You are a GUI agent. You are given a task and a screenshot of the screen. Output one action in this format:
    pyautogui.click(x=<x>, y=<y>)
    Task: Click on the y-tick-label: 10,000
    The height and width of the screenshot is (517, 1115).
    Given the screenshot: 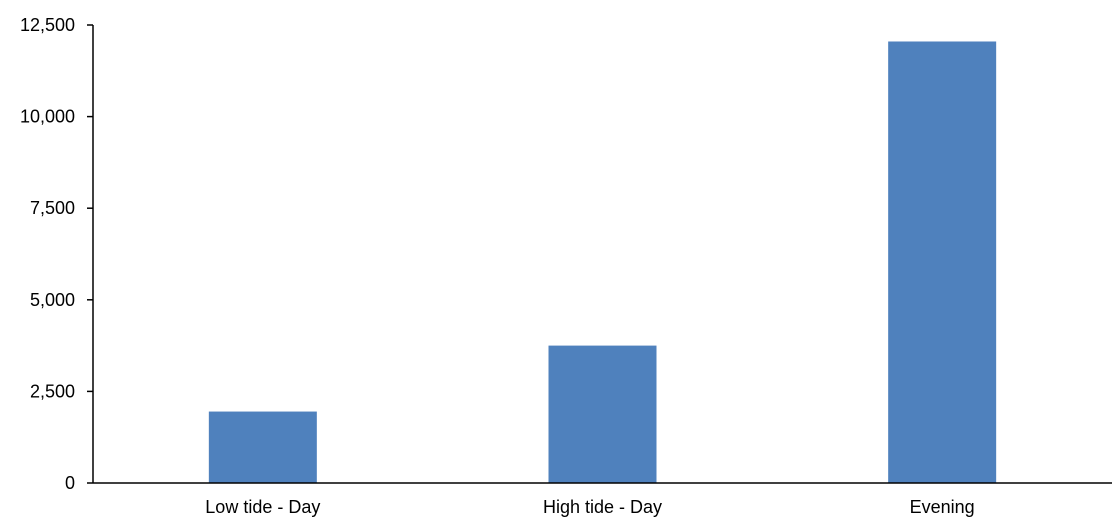 What is the action you would take?
    pyautogui.click(x=47, y=117)
    